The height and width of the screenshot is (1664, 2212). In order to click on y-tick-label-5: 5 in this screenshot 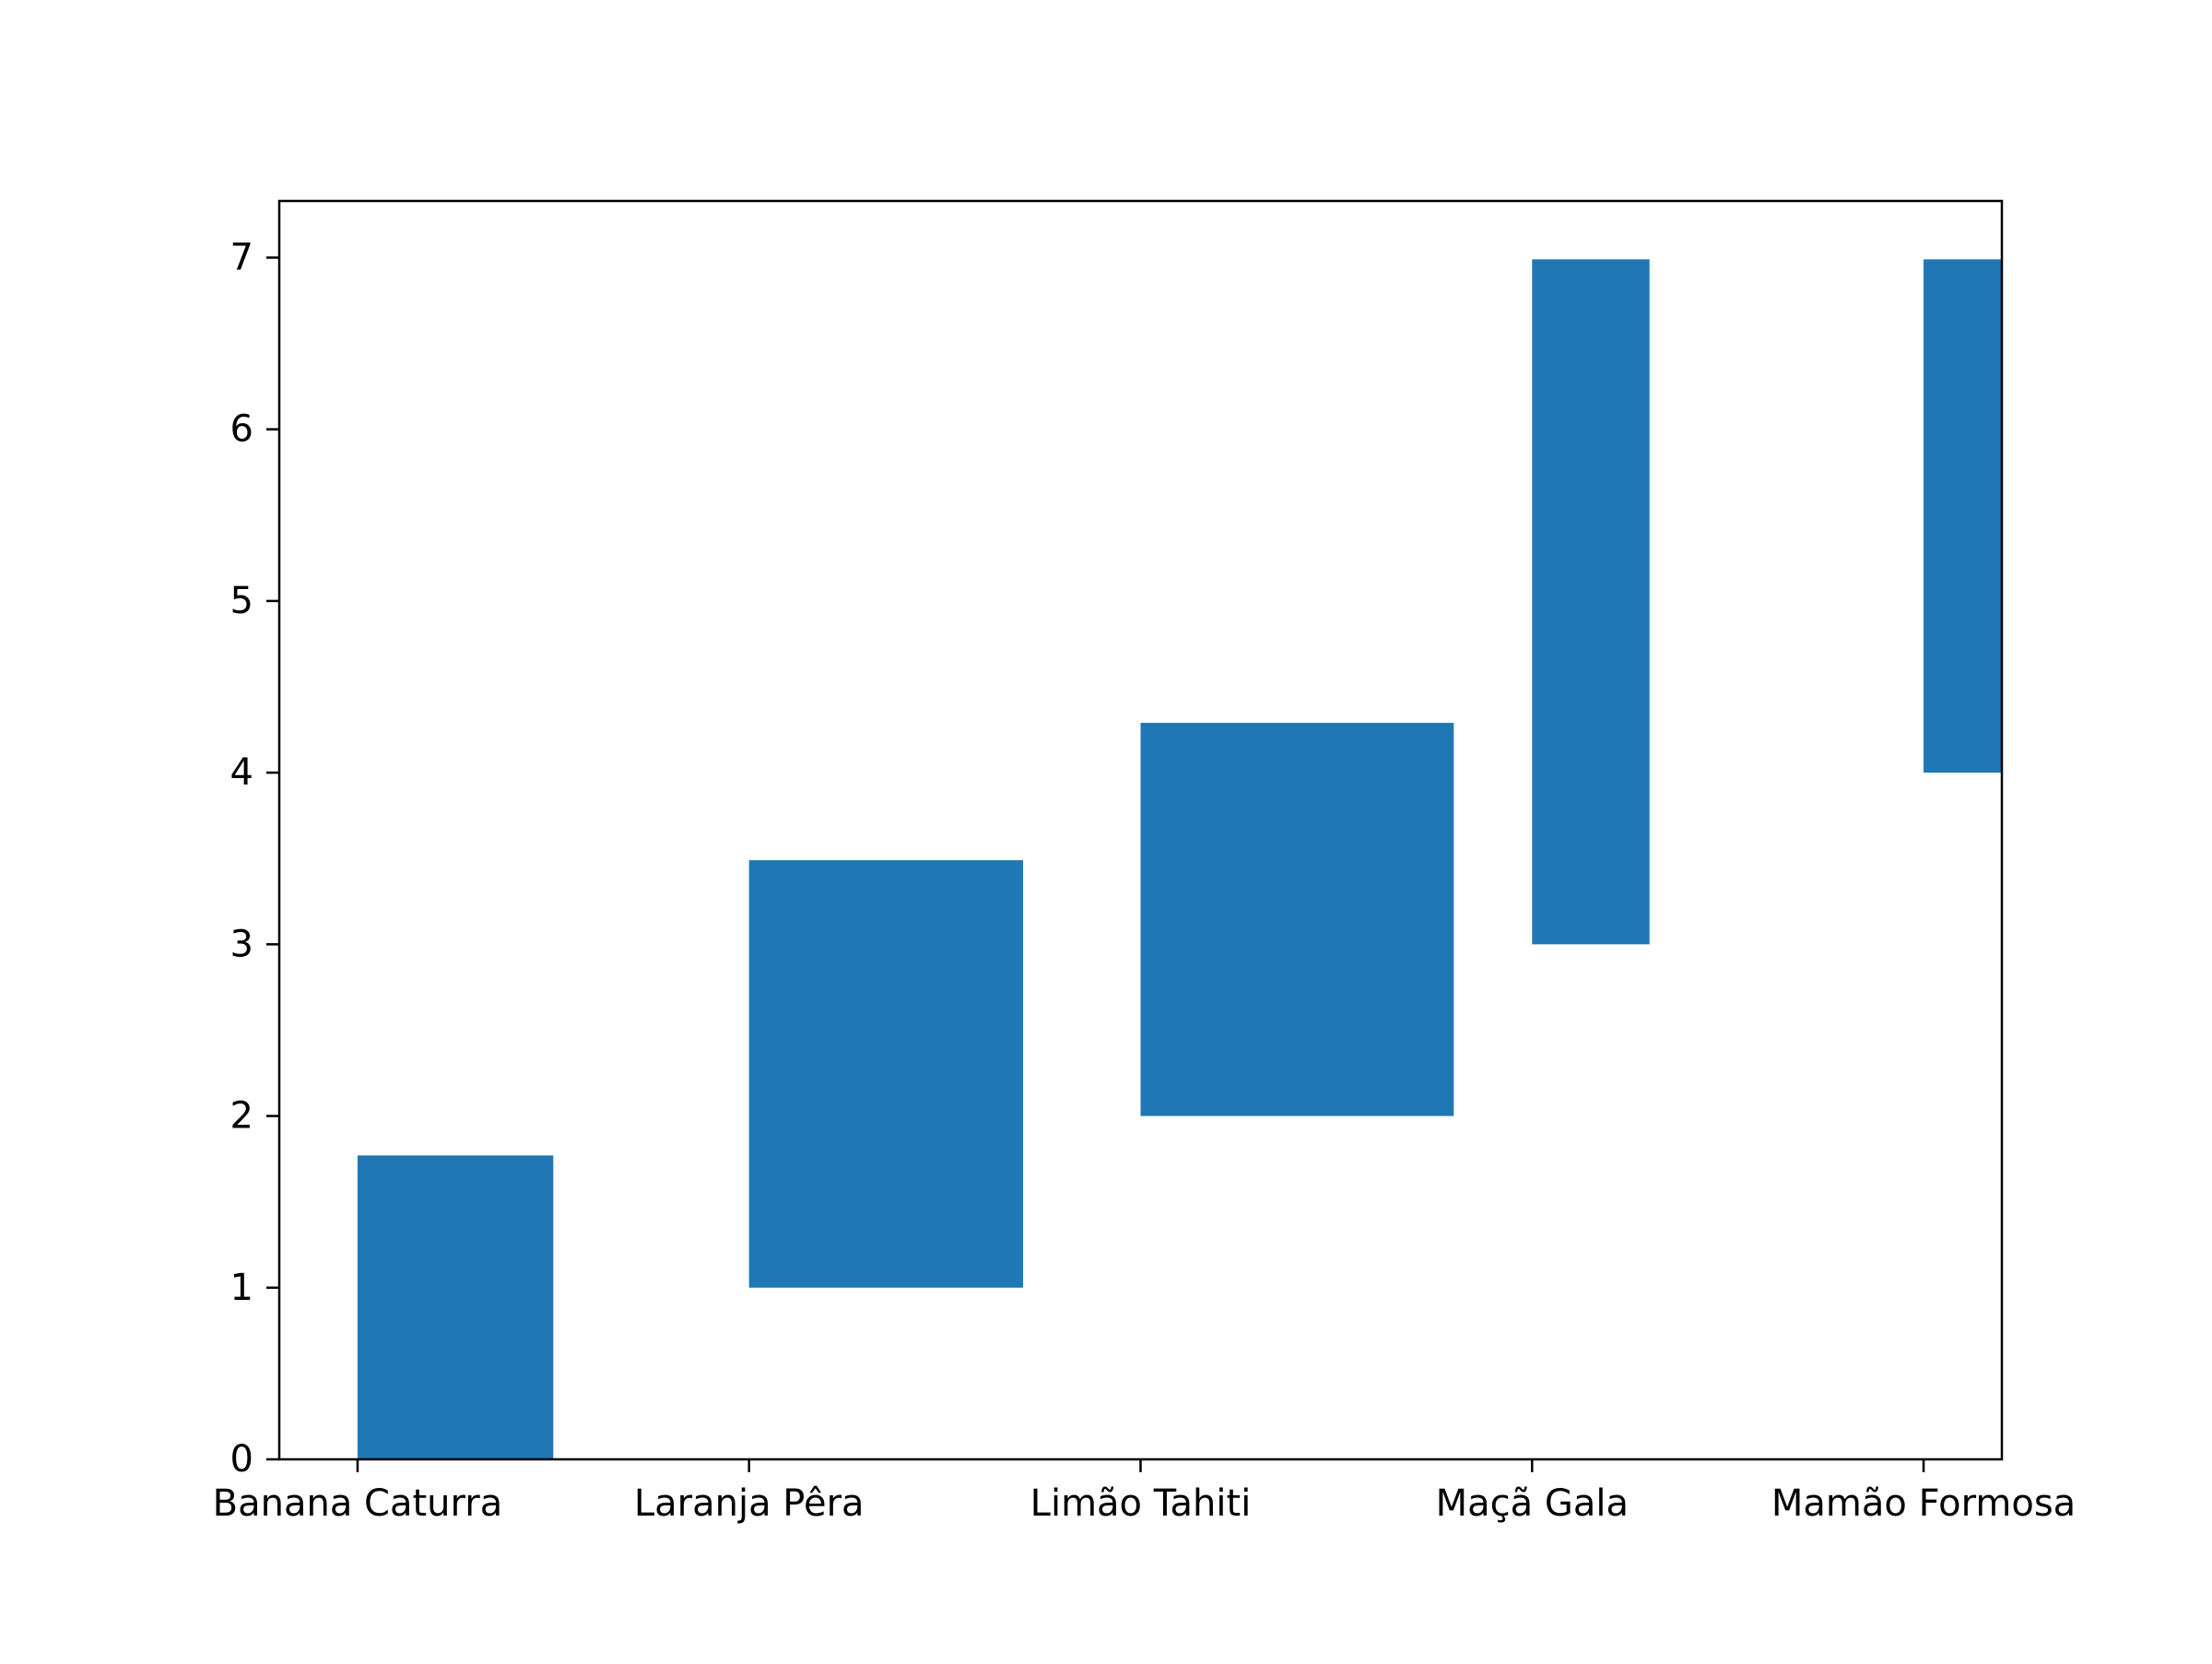, I will do `click(241, 601)`.